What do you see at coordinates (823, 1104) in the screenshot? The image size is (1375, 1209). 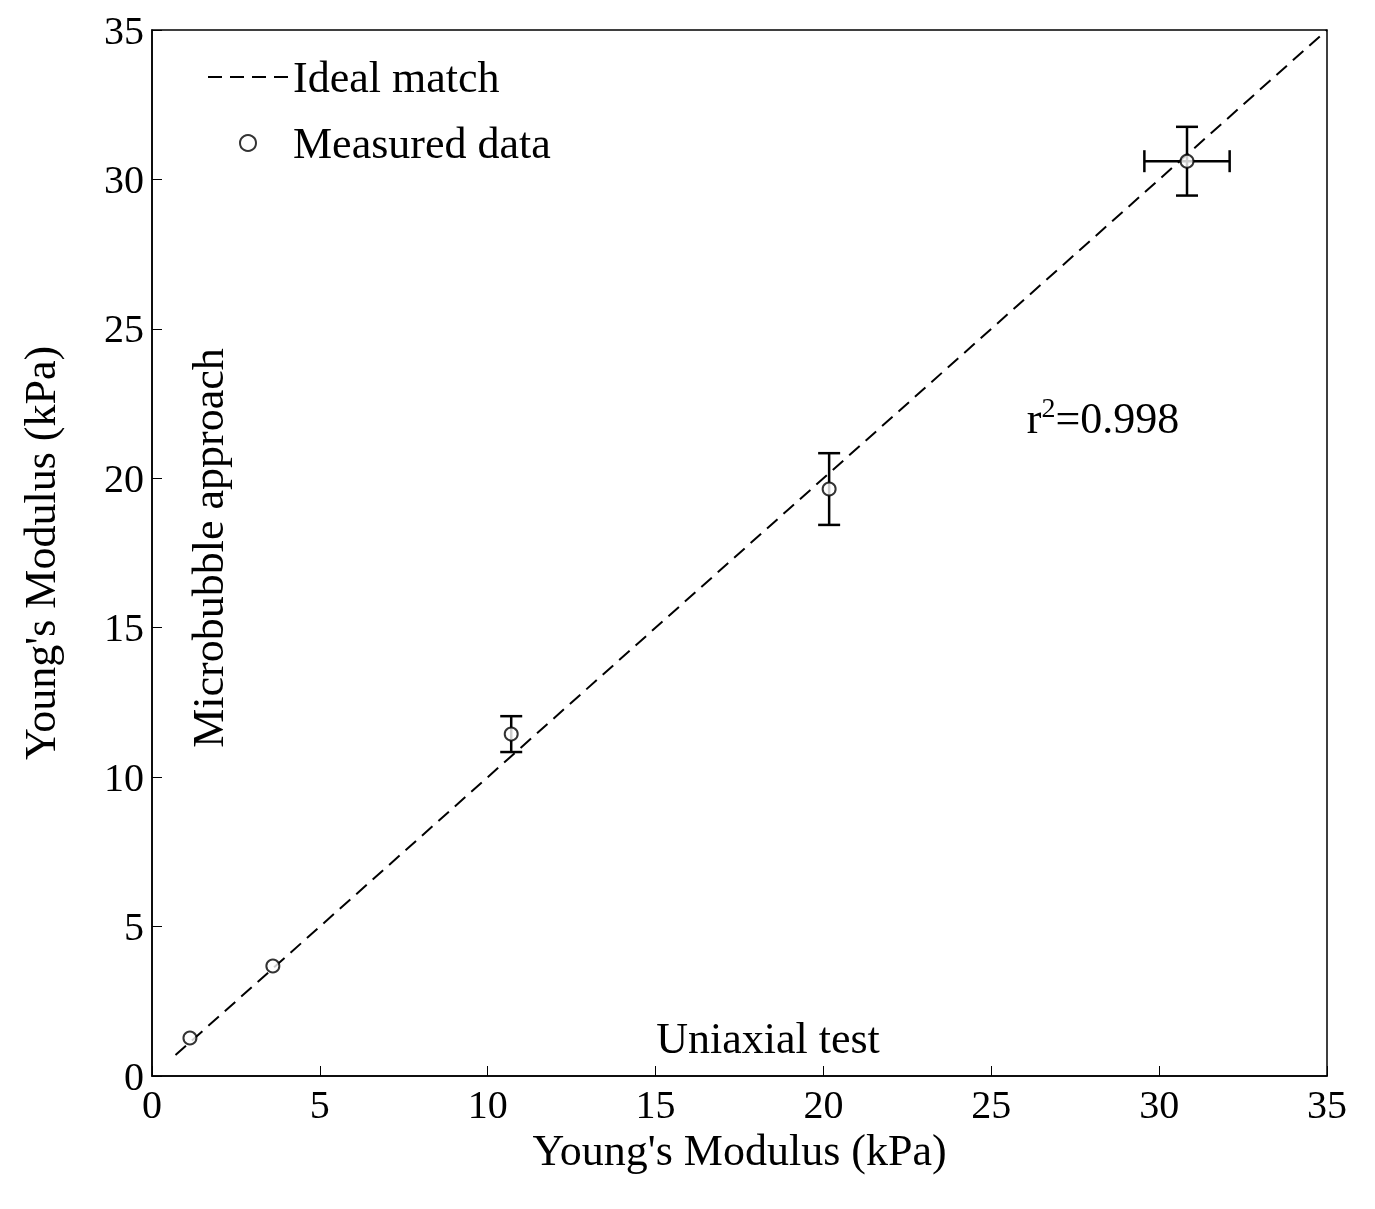 I see `x-tick-label: 20` at bounding box center [823, 1104].